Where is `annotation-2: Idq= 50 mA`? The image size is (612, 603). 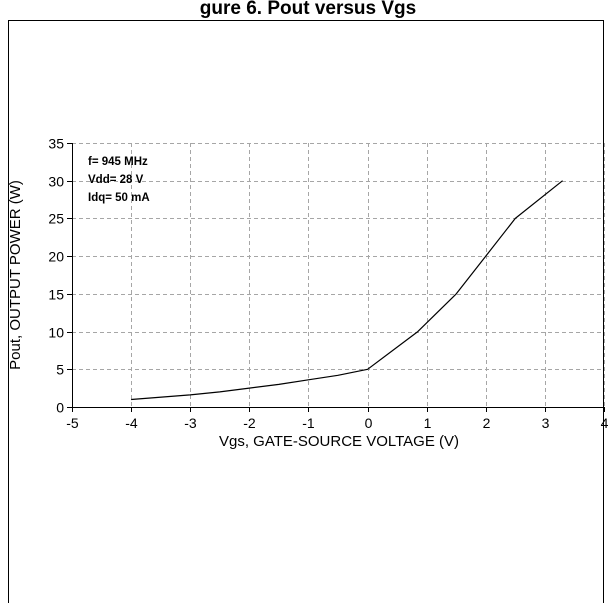 annotation-2: Idq= 50 mA is located at coordinates (119, 198).